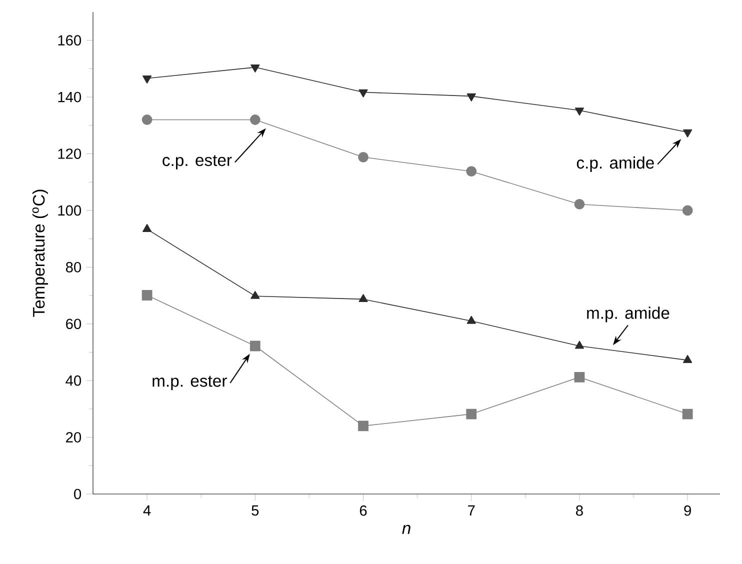 This screenshot has height=564, width=742. Describe the element at coordinates (687, 510) in the screenshot. I see `x-tick-label: 9` at that location.